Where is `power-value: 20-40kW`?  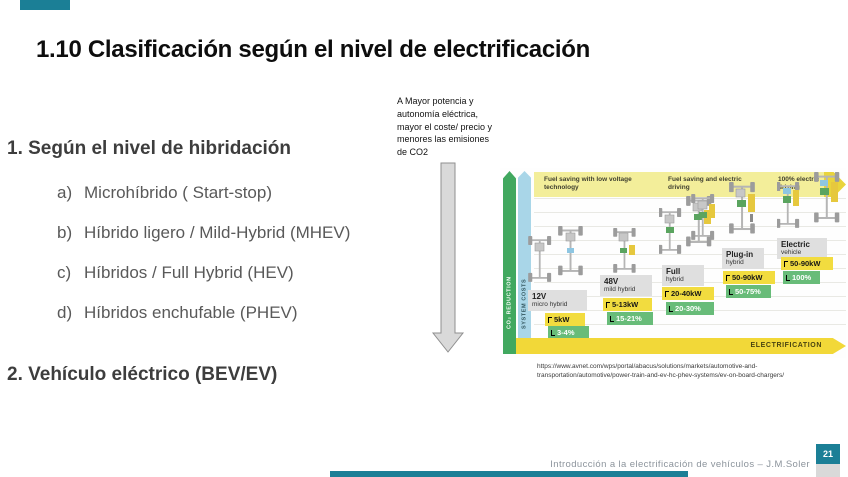
power-value: 20-40kW is located at coordinates (686, 293).